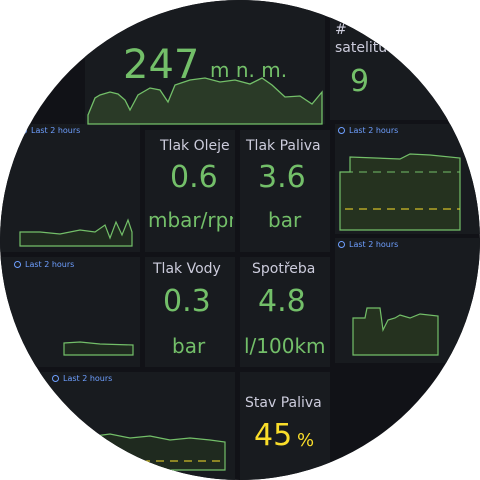 The width and height of the screenshot is (480, 480). What do you see at coordinates (306, 440) in the screenshot?
I see `panel-unit: %` at bounding box center [306, 440].